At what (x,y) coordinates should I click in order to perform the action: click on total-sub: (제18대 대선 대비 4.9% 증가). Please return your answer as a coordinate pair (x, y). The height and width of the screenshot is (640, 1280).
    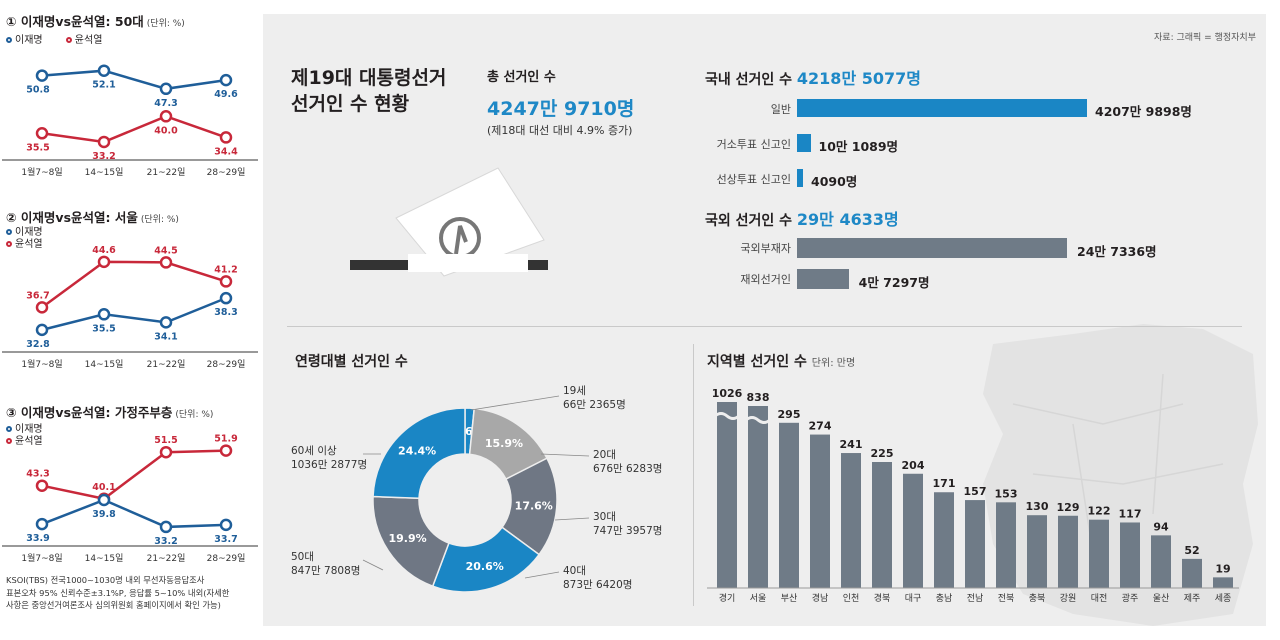
    Looking at the image, I should click on (560, 130).